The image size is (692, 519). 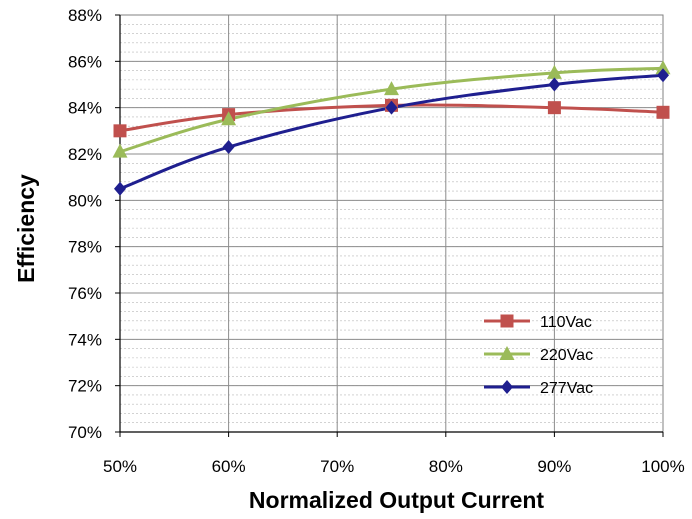 I want to click on y-tick-label: 72%, so click(x=85, y=386).